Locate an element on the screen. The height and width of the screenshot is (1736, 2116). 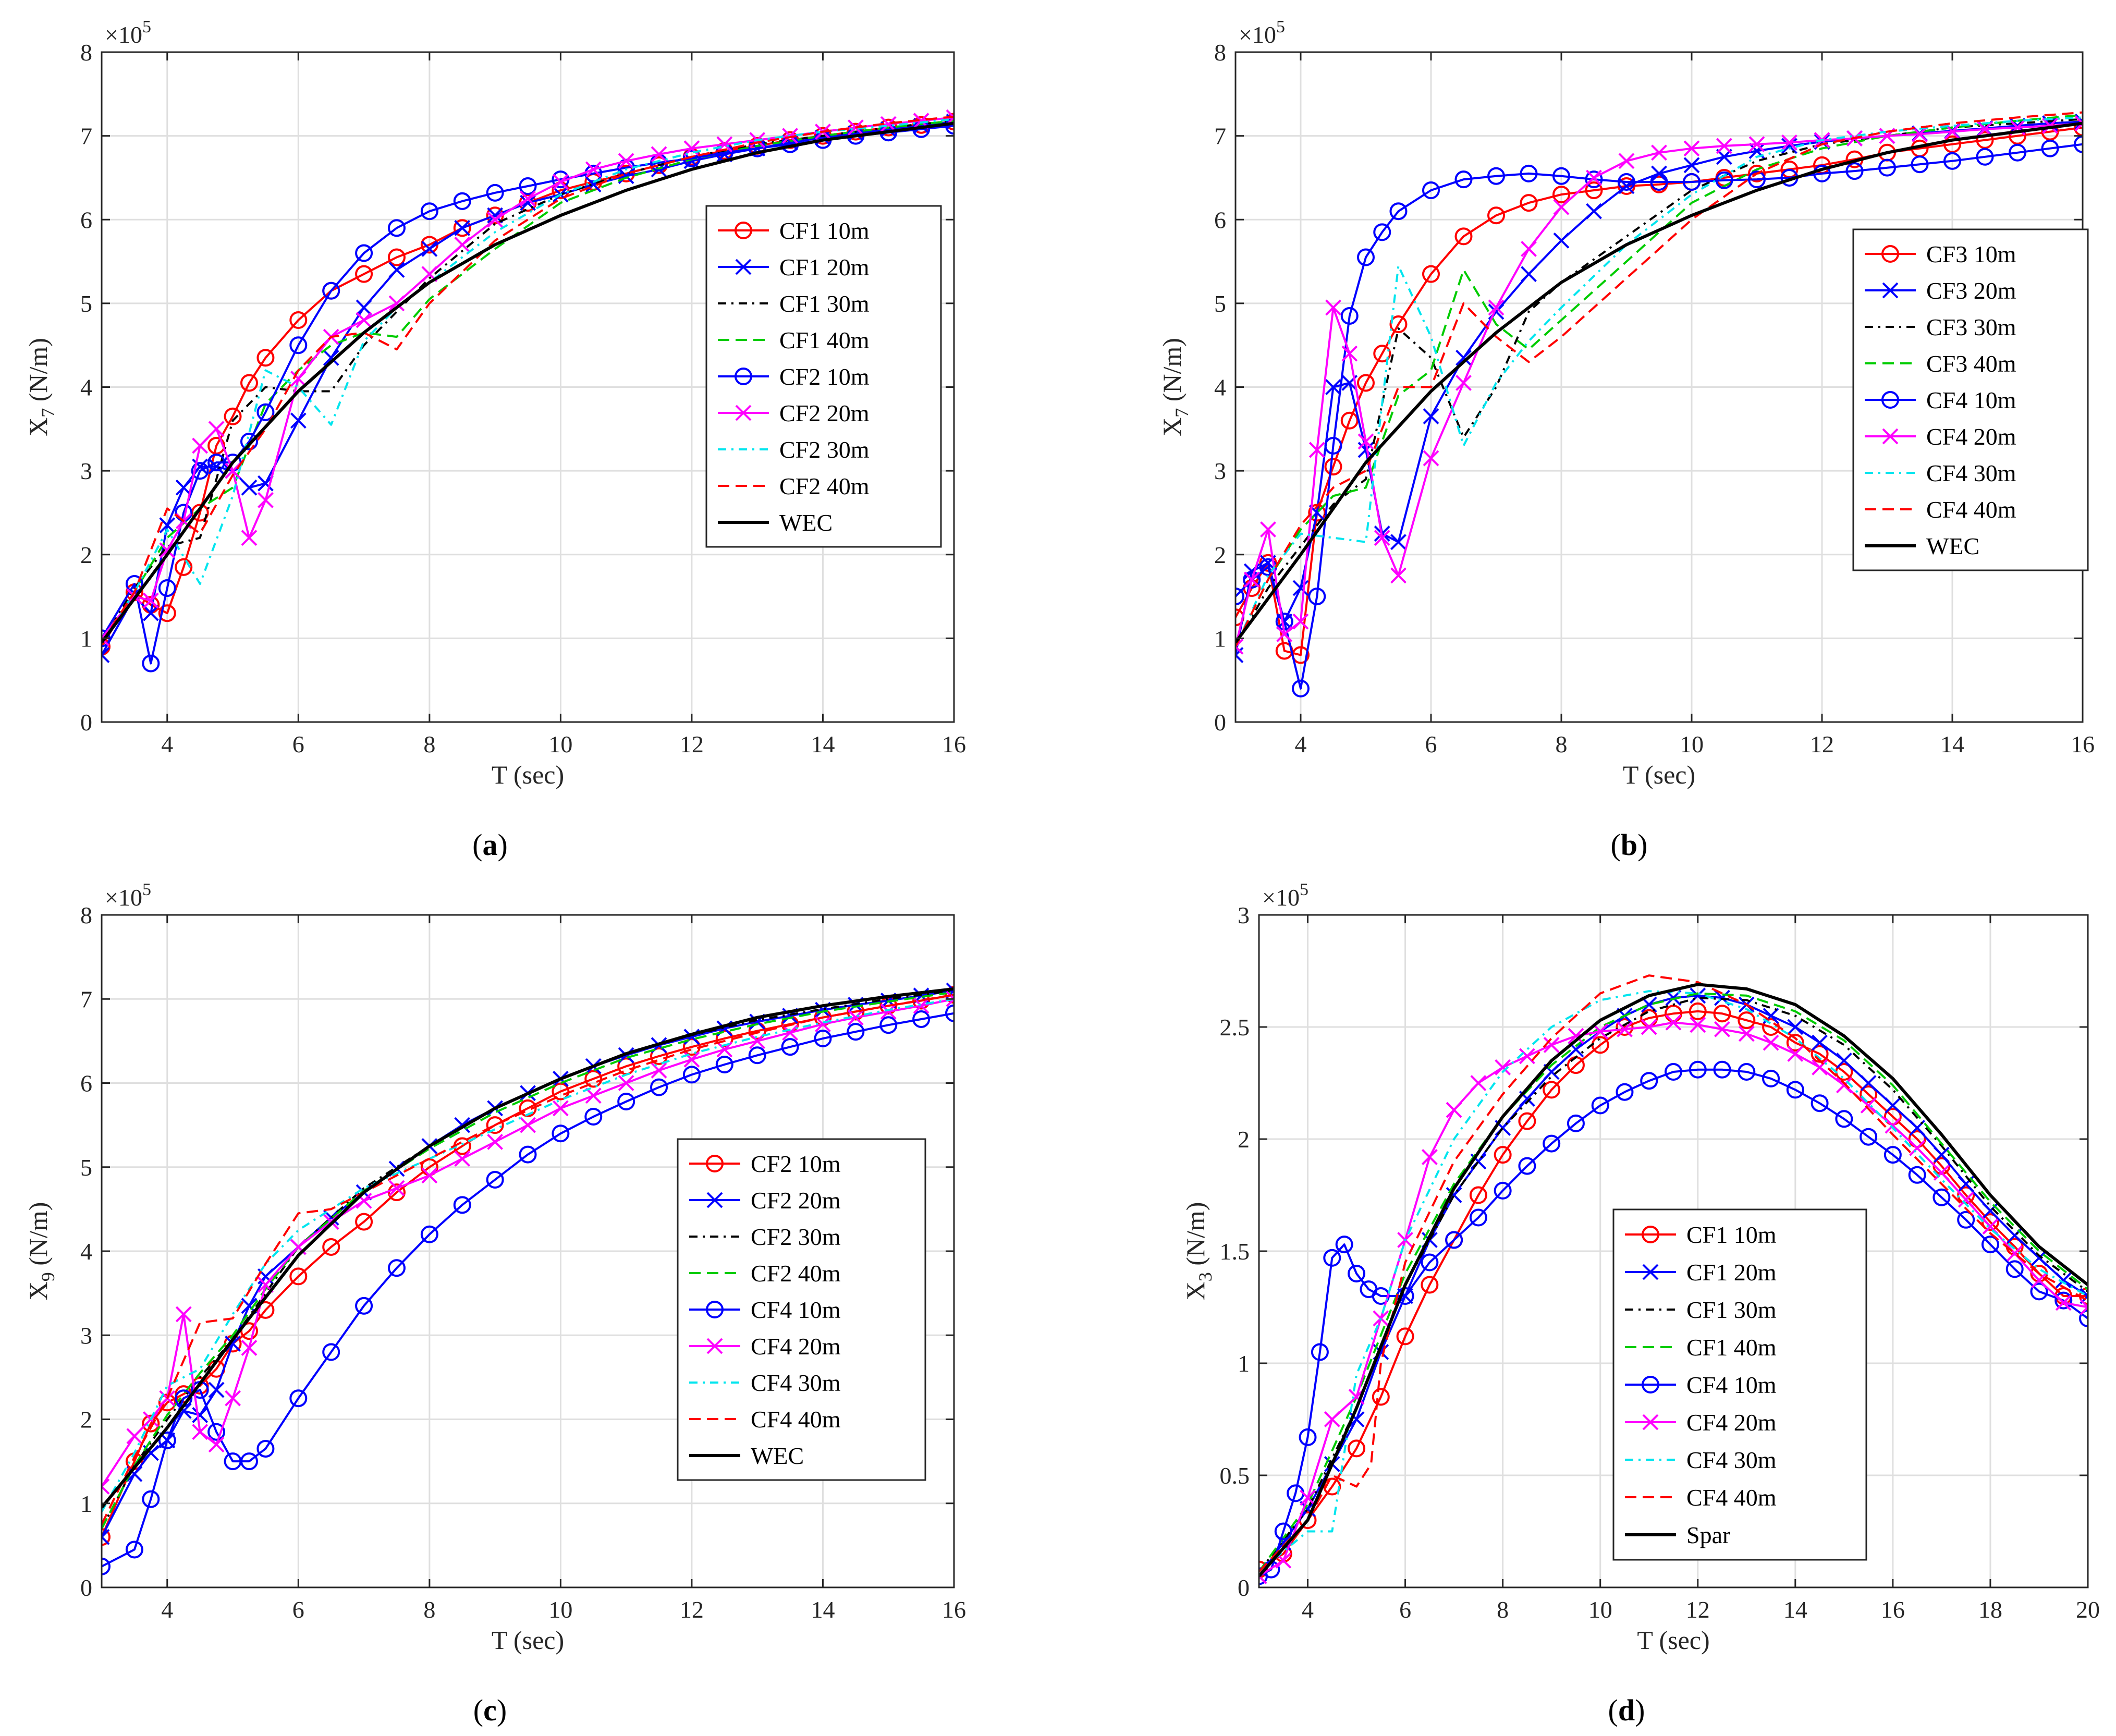
chart-d-series-cf4-10m-line is located at coordinates (1673, 1323).